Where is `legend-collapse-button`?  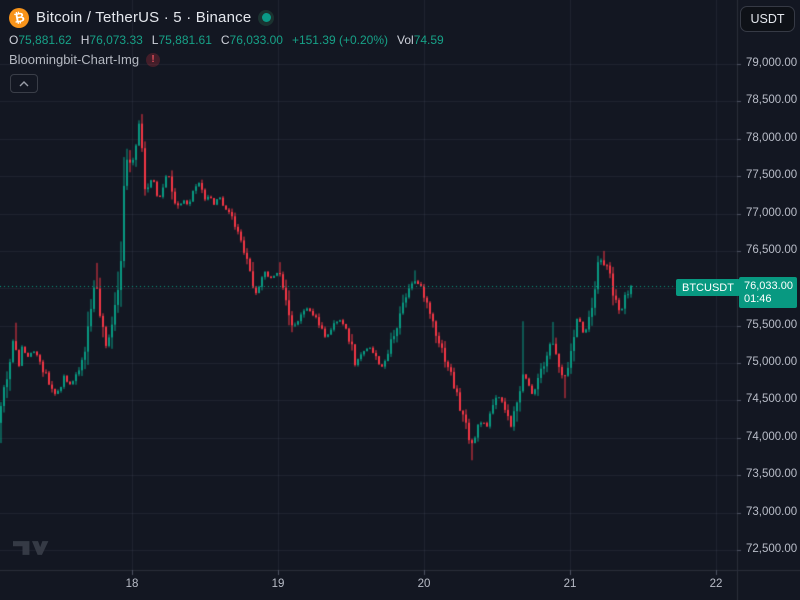
legend-collapse-button is located at coordinates (24, 83).